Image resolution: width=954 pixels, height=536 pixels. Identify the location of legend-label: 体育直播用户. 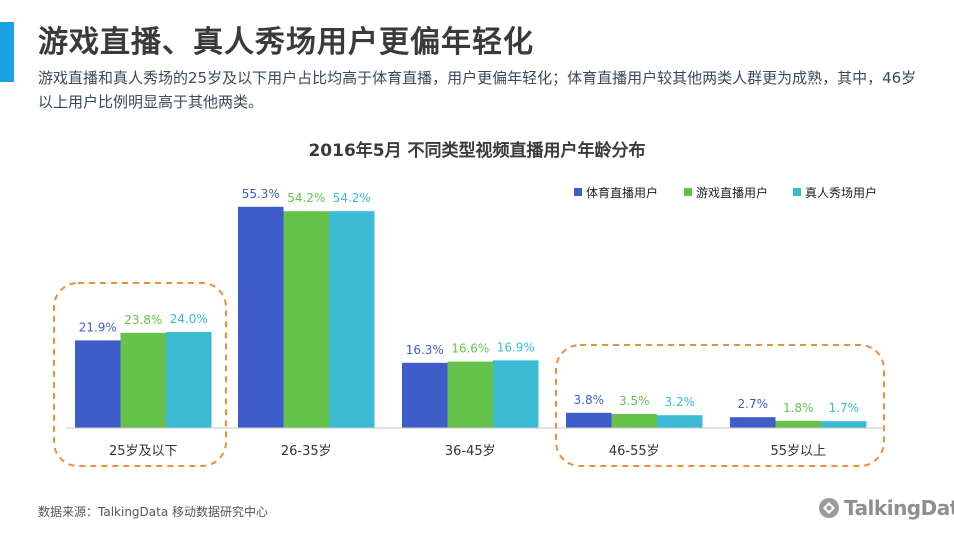
(622, 192).